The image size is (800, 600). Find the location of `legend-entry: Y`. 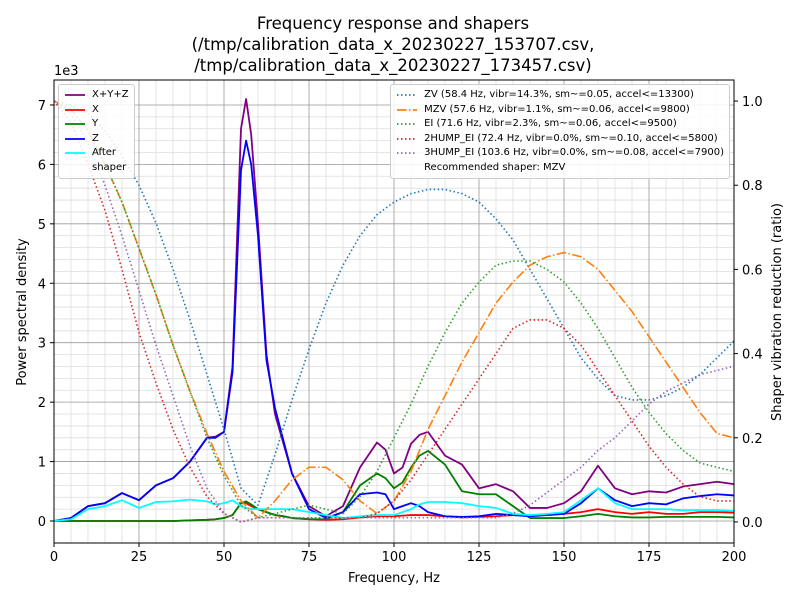

legend-entry: Y is located at coordinates (96, 124).